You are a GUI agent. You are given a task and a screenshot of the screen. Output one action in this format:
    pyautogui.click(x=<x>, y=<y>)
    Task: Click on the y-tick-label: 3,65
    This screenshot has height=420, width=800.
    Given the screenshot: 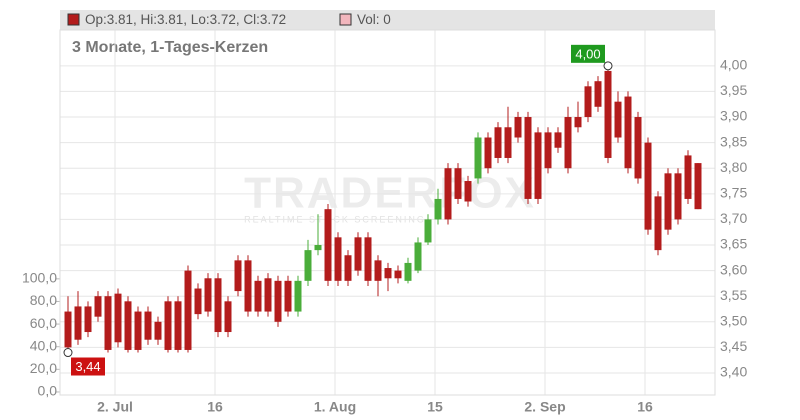 What is the action you would take?
    pyautogui.click(x=733, y=244)
    